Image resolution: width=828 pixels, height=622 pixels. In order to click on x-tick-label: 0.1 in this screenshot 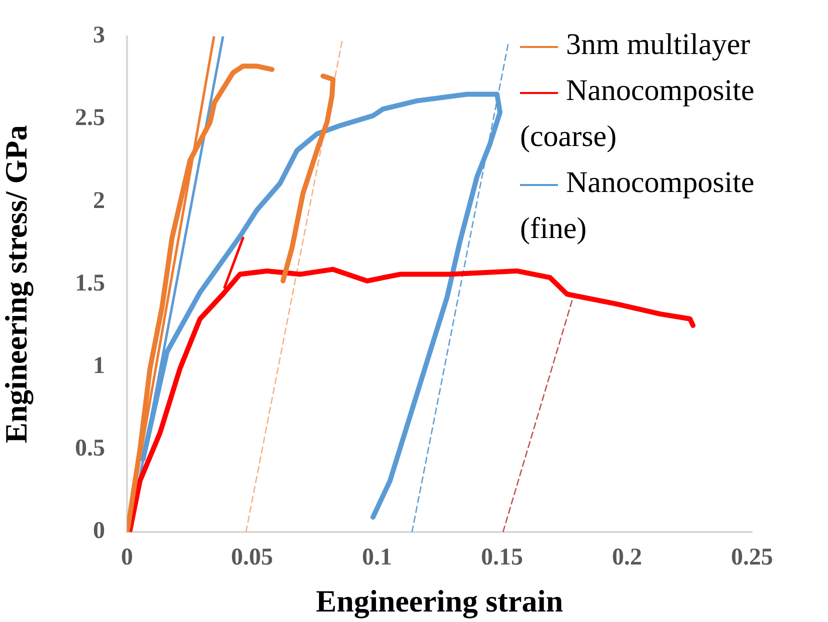, I will do `click(377, 557)`.